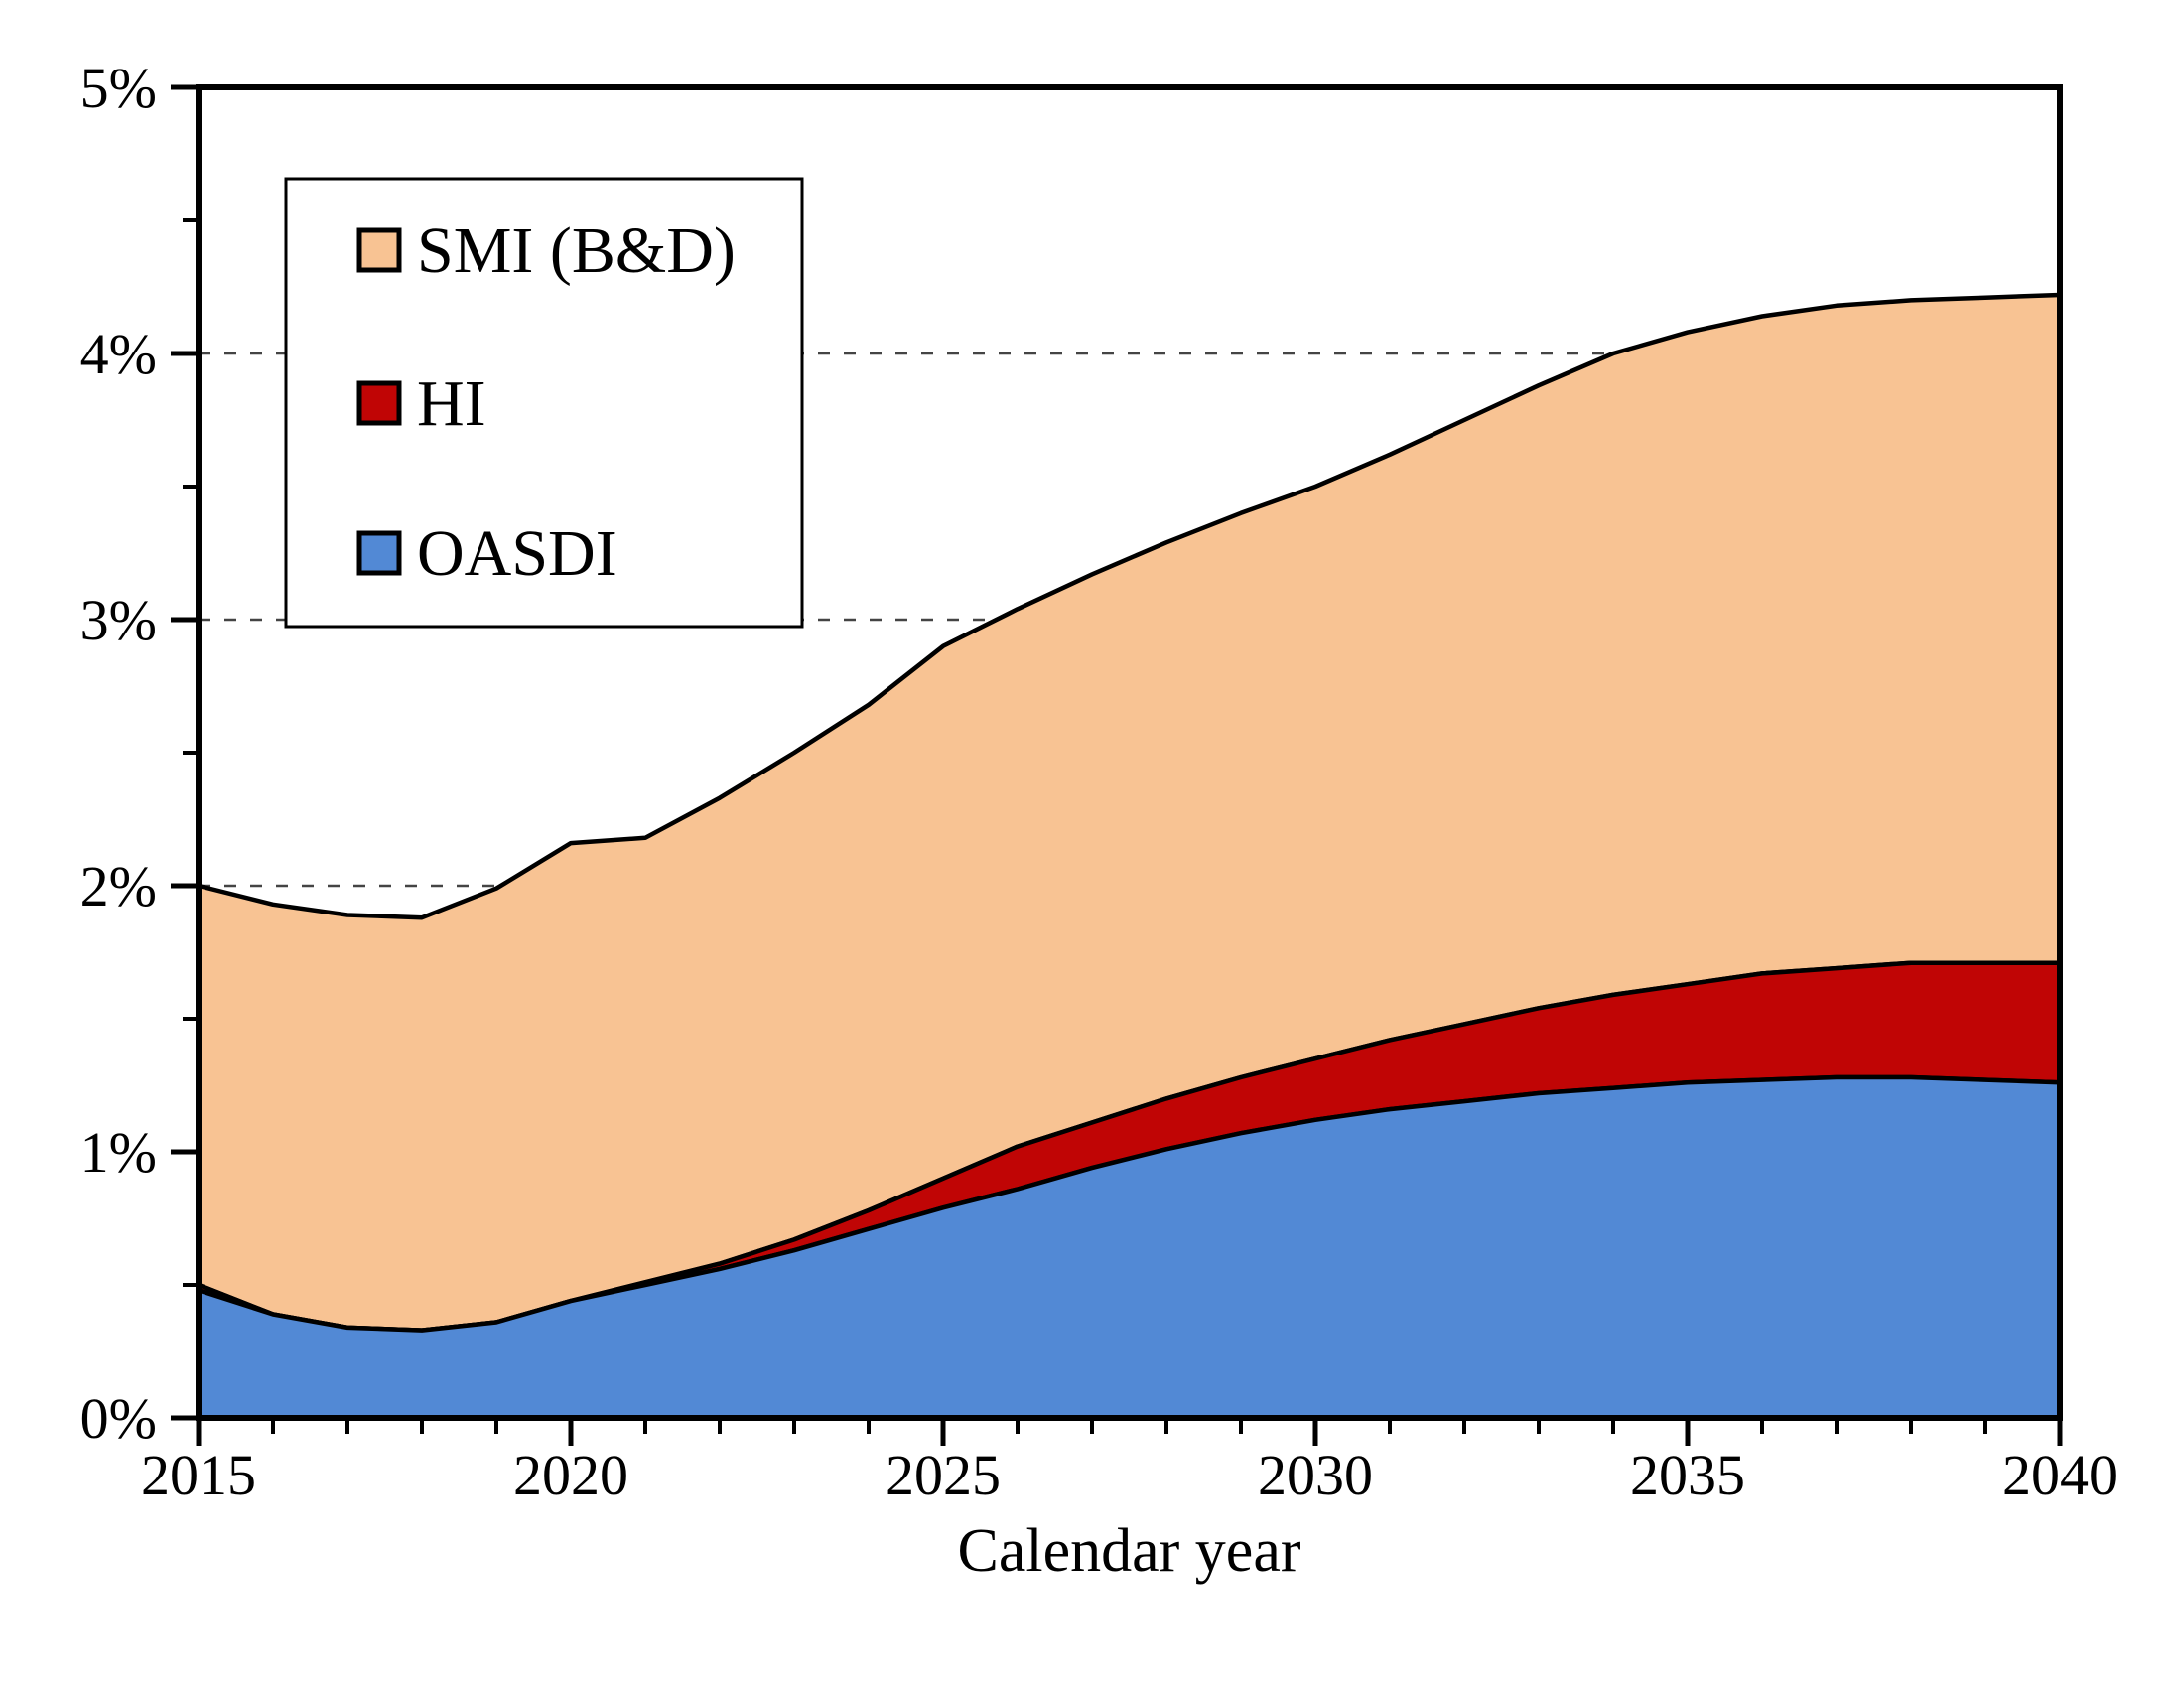  What do you see at coordinates (1315, 1475) in the screenshot?
I see `x-tick-label-2030: 2030` at bounding box center [1315, 1475].